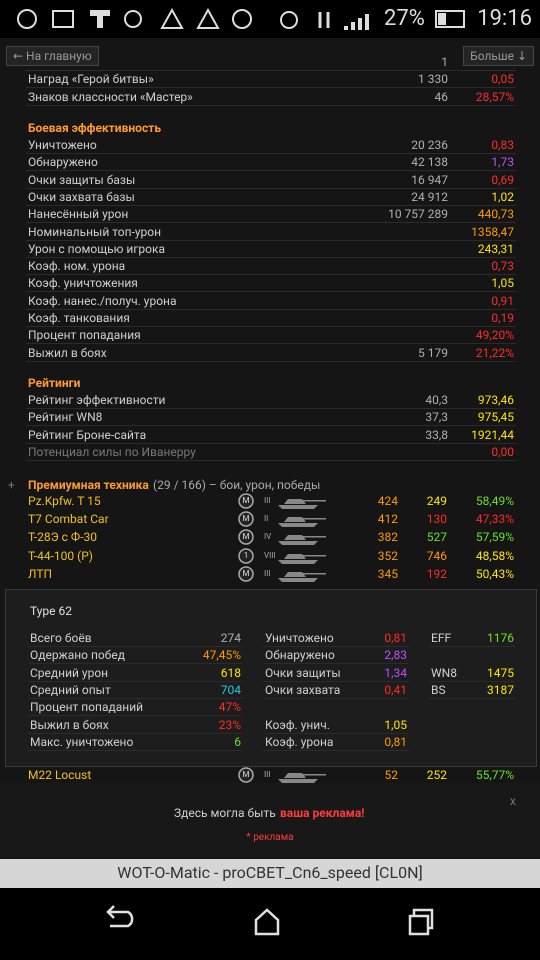  What do you see at coordinates (502, 79) in the screenshot?
I see `row-ratio: 0,05` at bounding box center [502, 79].